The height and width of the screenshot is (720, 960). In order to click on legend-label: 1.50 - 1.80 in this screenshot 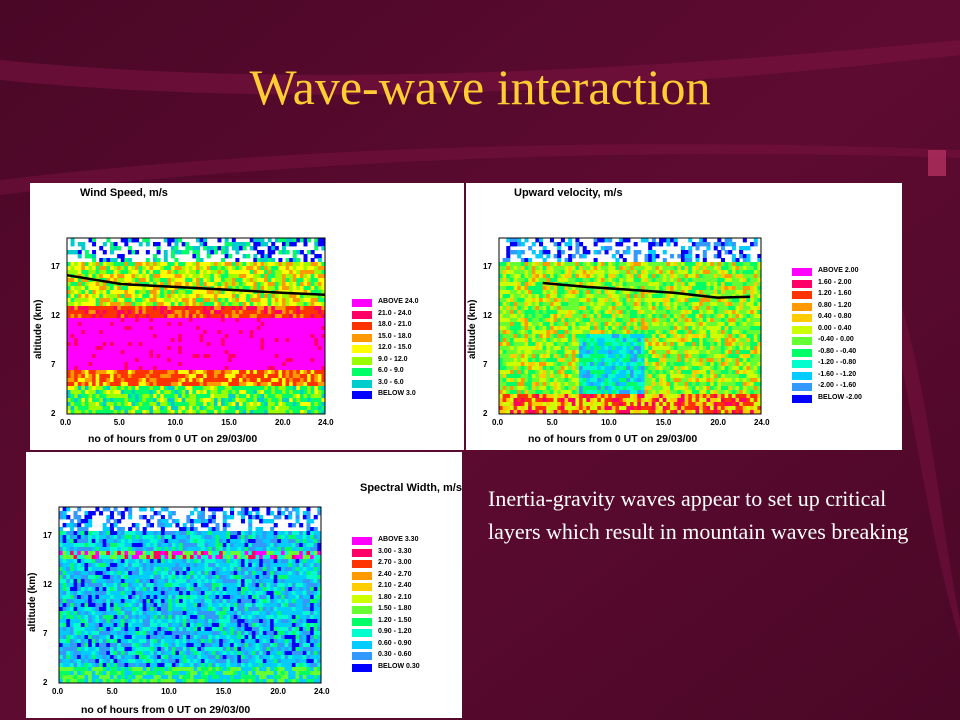, I will do `click(395, 608)`.